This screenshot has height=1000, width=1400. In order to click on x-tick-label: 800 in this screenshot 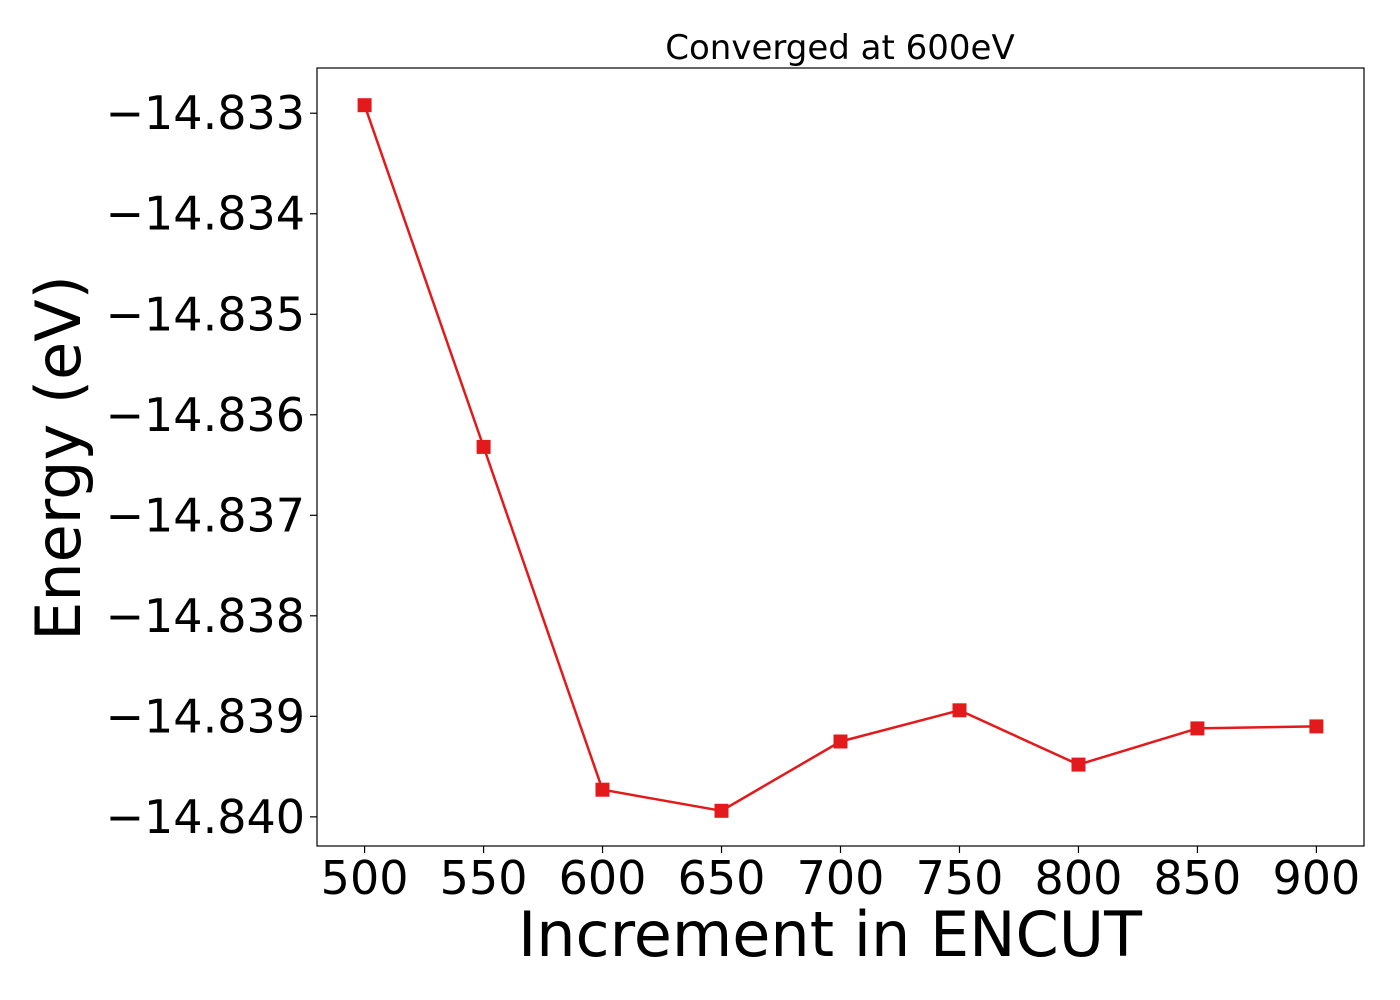, I will do `click(1079, 878)`.